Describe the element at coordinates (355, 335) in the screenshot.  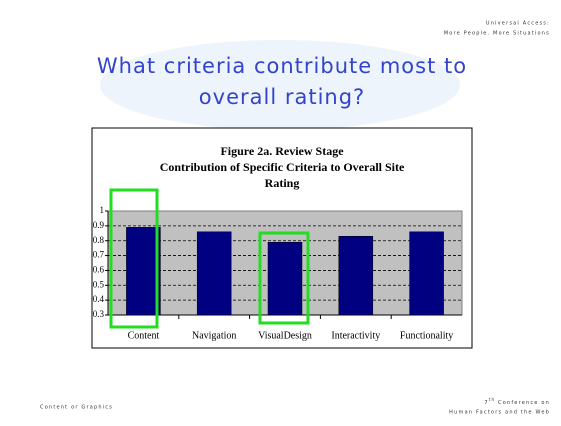
I see `x-tick-label: Interactivity` at that location.